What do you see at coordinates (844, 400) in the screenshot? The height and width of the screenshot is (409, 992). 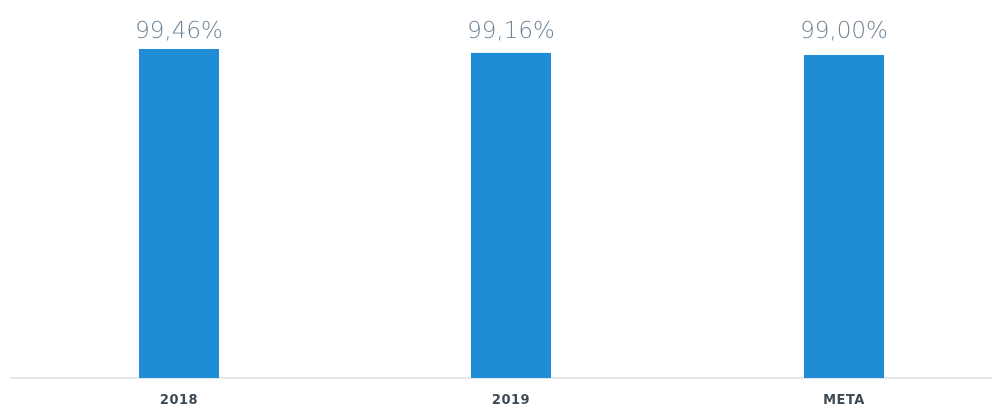 I see `category-label-meta: META` at bounding box center [844, 400].